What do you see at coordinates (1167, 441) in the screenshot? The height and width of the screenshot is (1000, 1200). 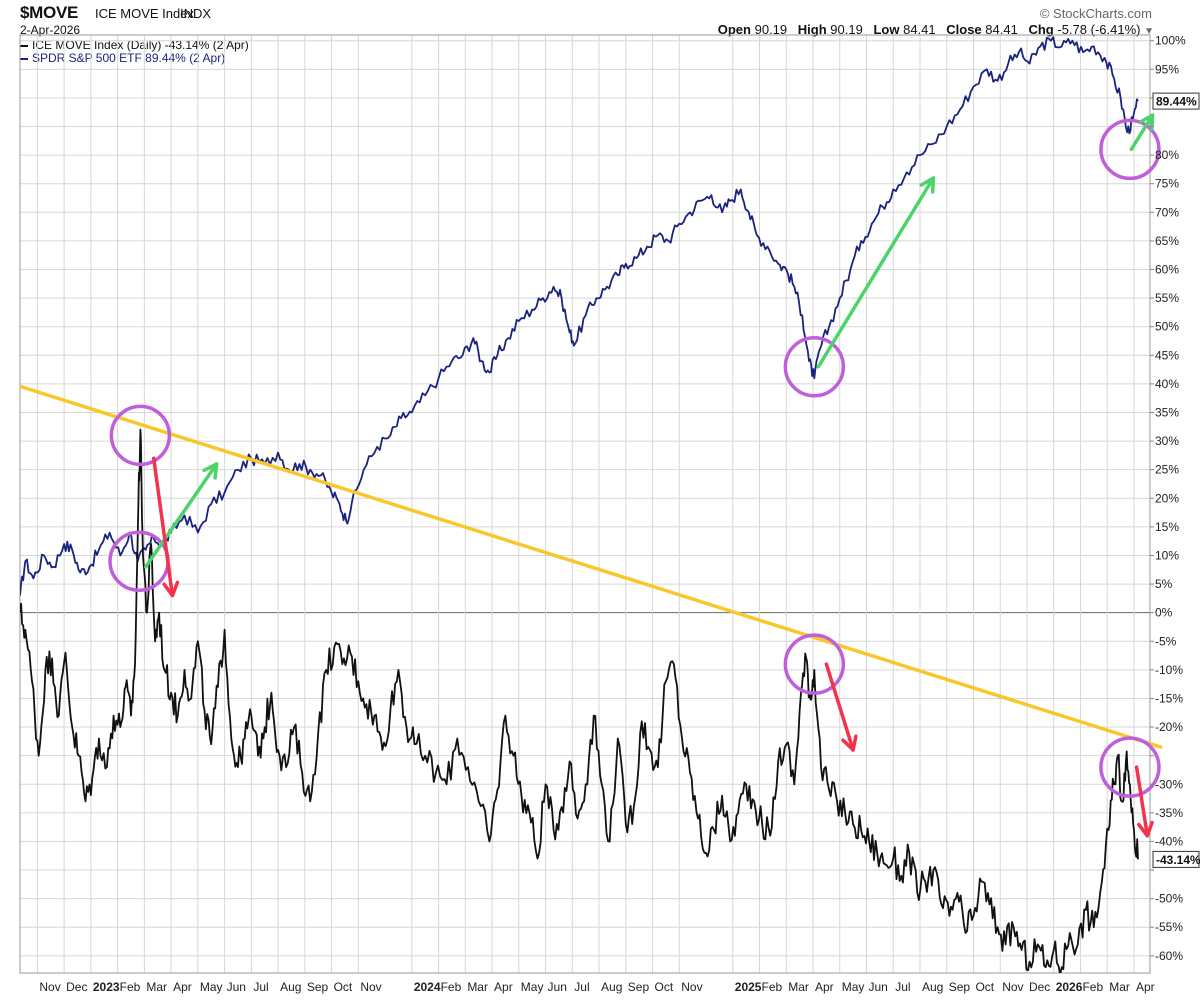 I see `y-tick-label: 30%` at bounding box center [1167, 441].